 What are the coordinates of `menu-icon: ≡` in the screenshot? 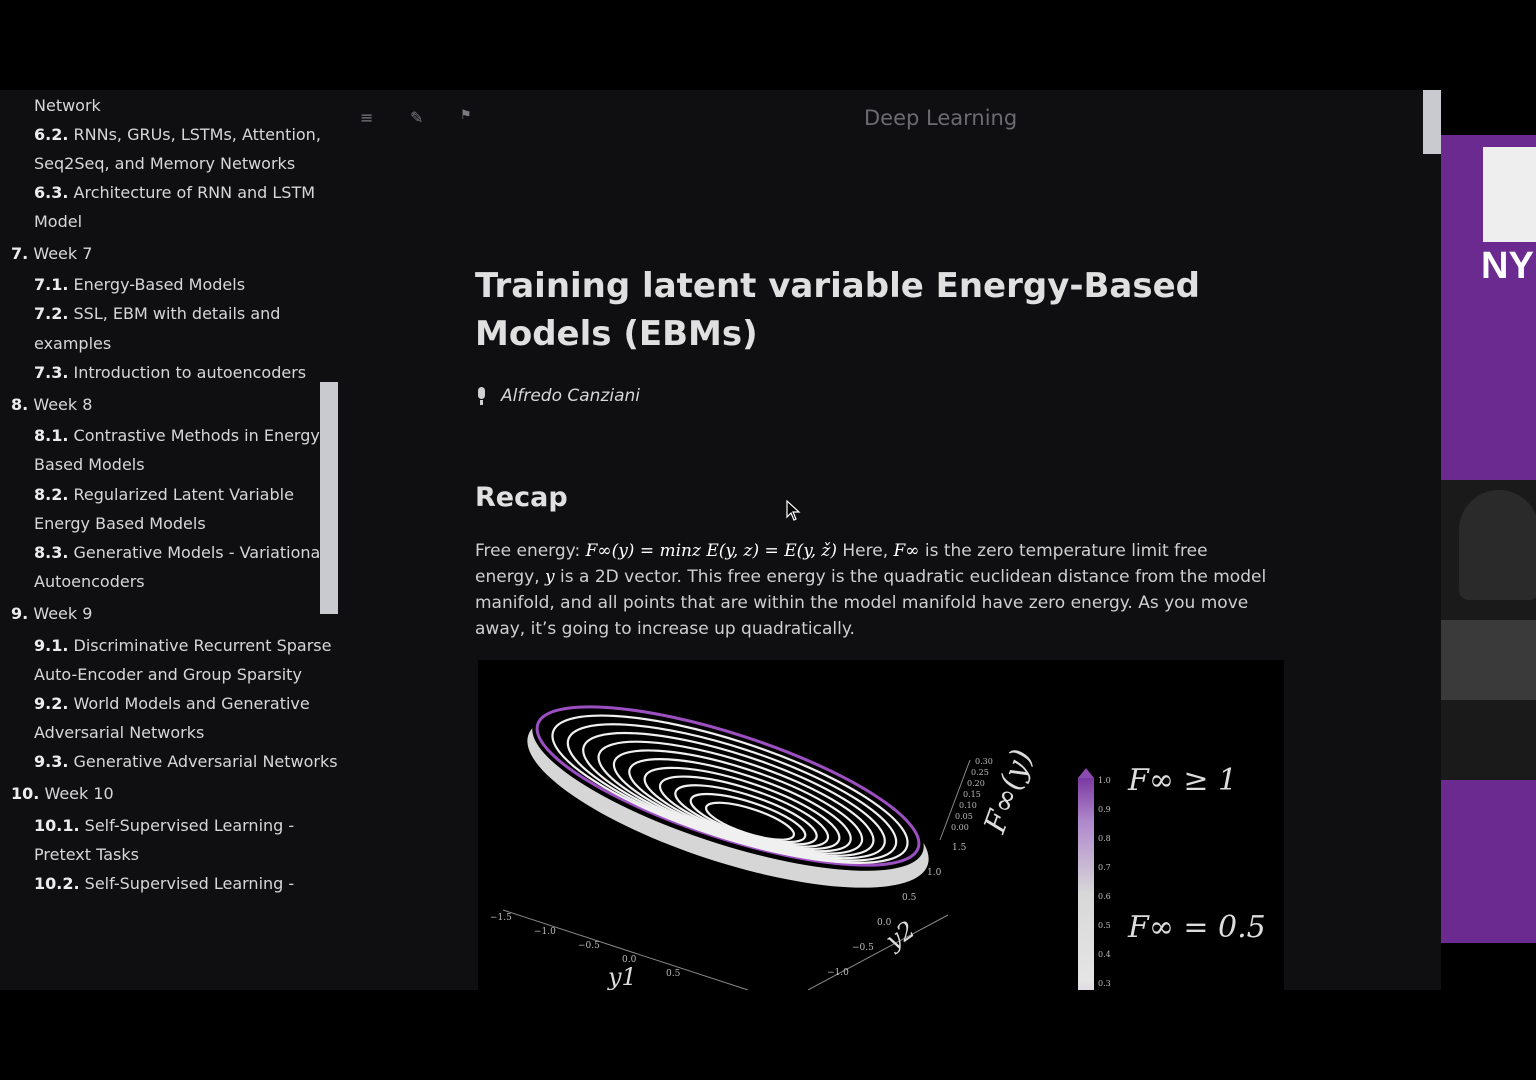 It's located at (367, 117).